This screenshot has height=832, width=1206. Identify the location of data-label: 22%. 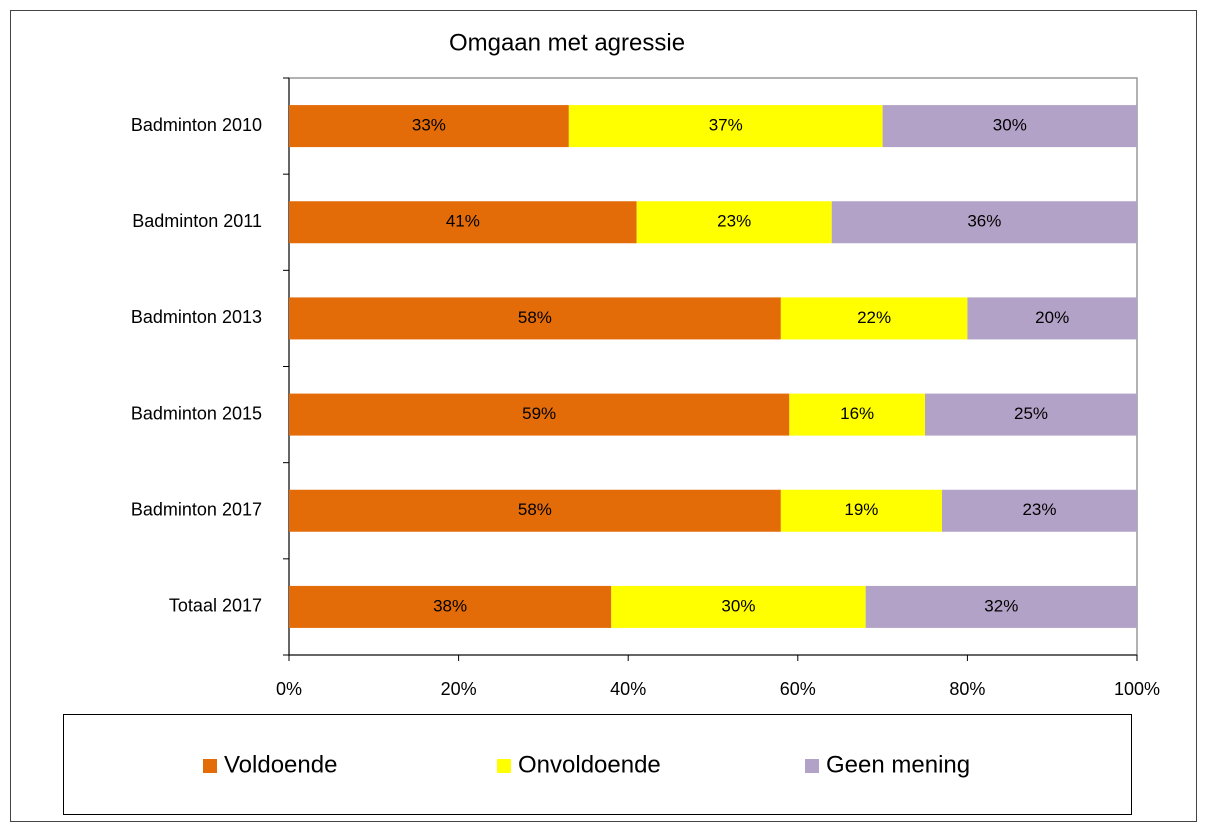
(874, 317).